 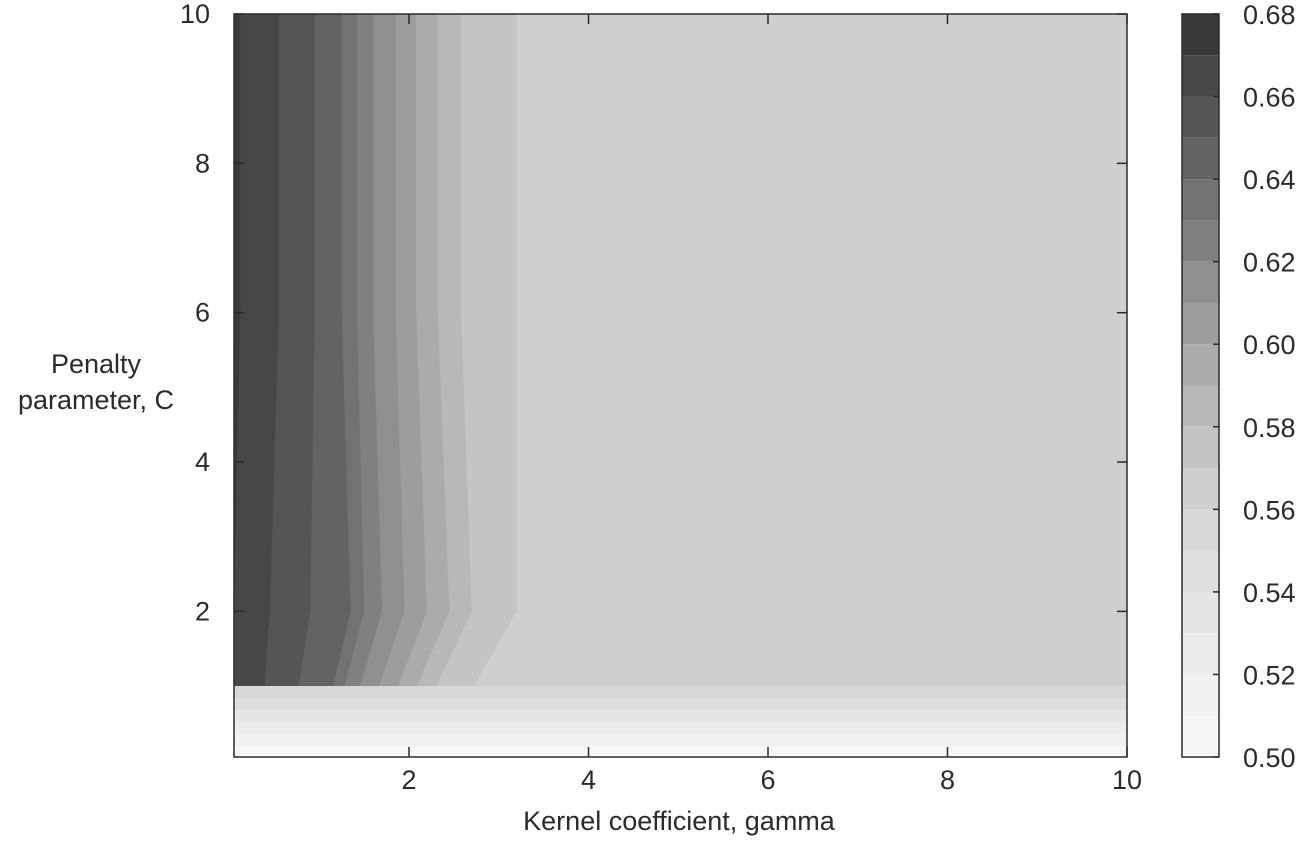 What do you see at coordinates (680, 751) in the screenshot?
I see `contour-band-low-C-0.505` at bounding box center [680, 751].